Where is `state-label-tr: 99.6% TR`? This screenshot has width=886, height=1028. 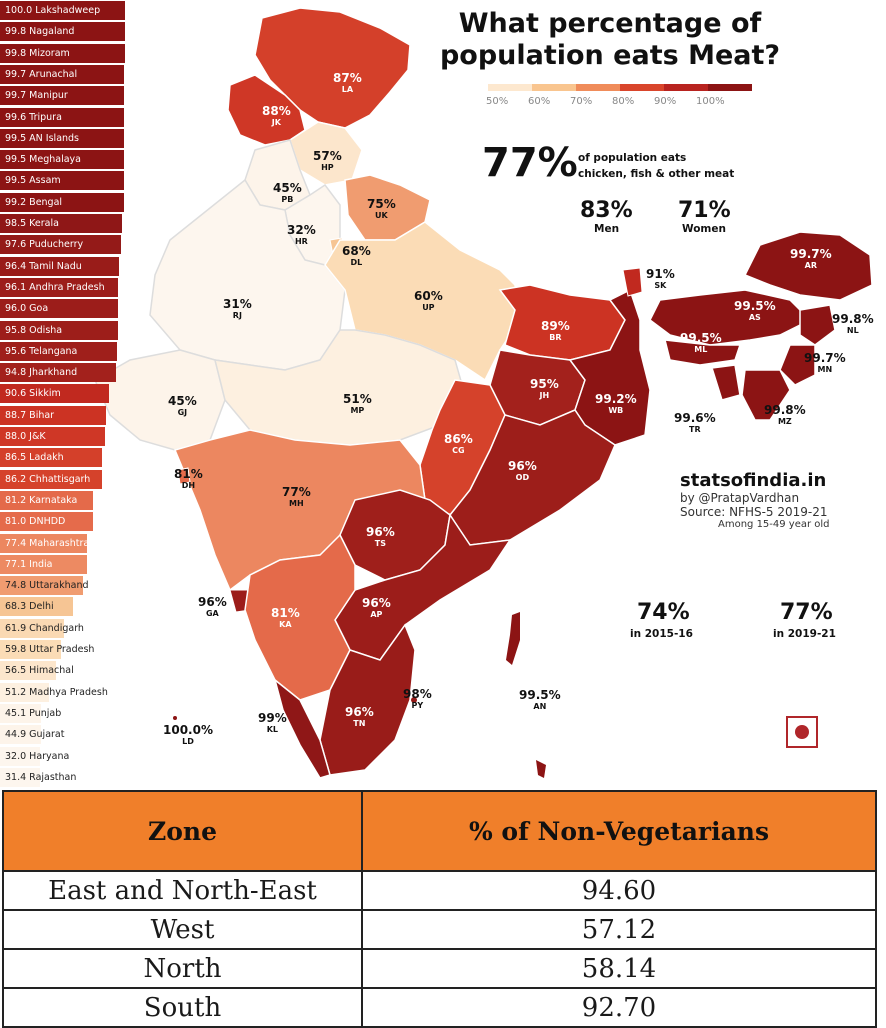
state-label-tr: 99.6% TR is located at coordinates (695, 424).